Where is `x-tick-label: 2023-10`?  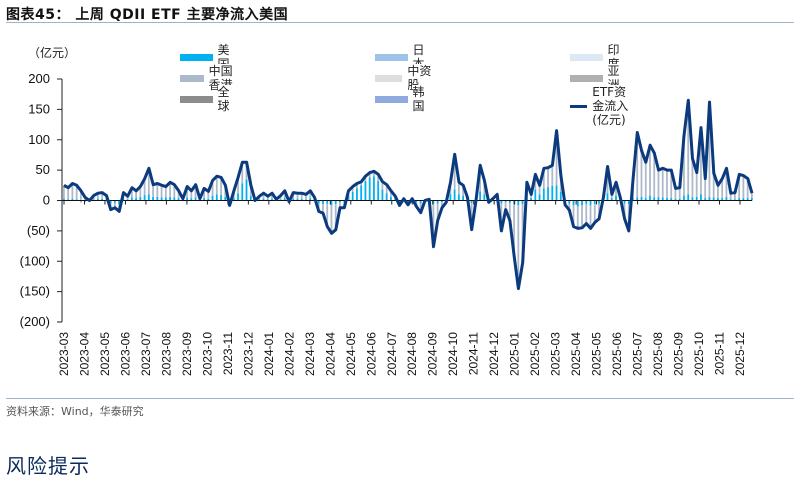
x-tick-label: 2023-10 is located at coordinates (207, 354).